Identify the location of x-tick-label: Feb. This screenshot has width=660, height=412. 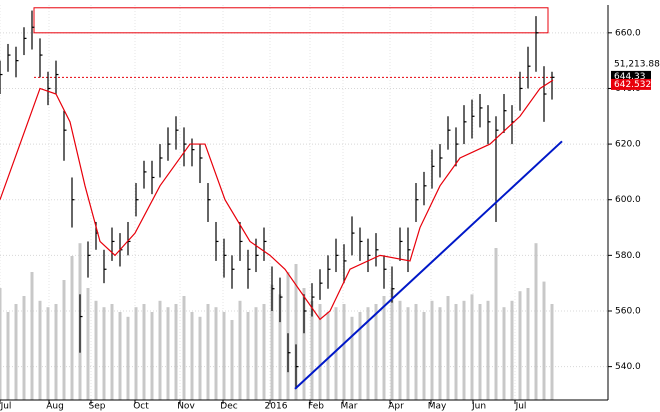
(316, 407).